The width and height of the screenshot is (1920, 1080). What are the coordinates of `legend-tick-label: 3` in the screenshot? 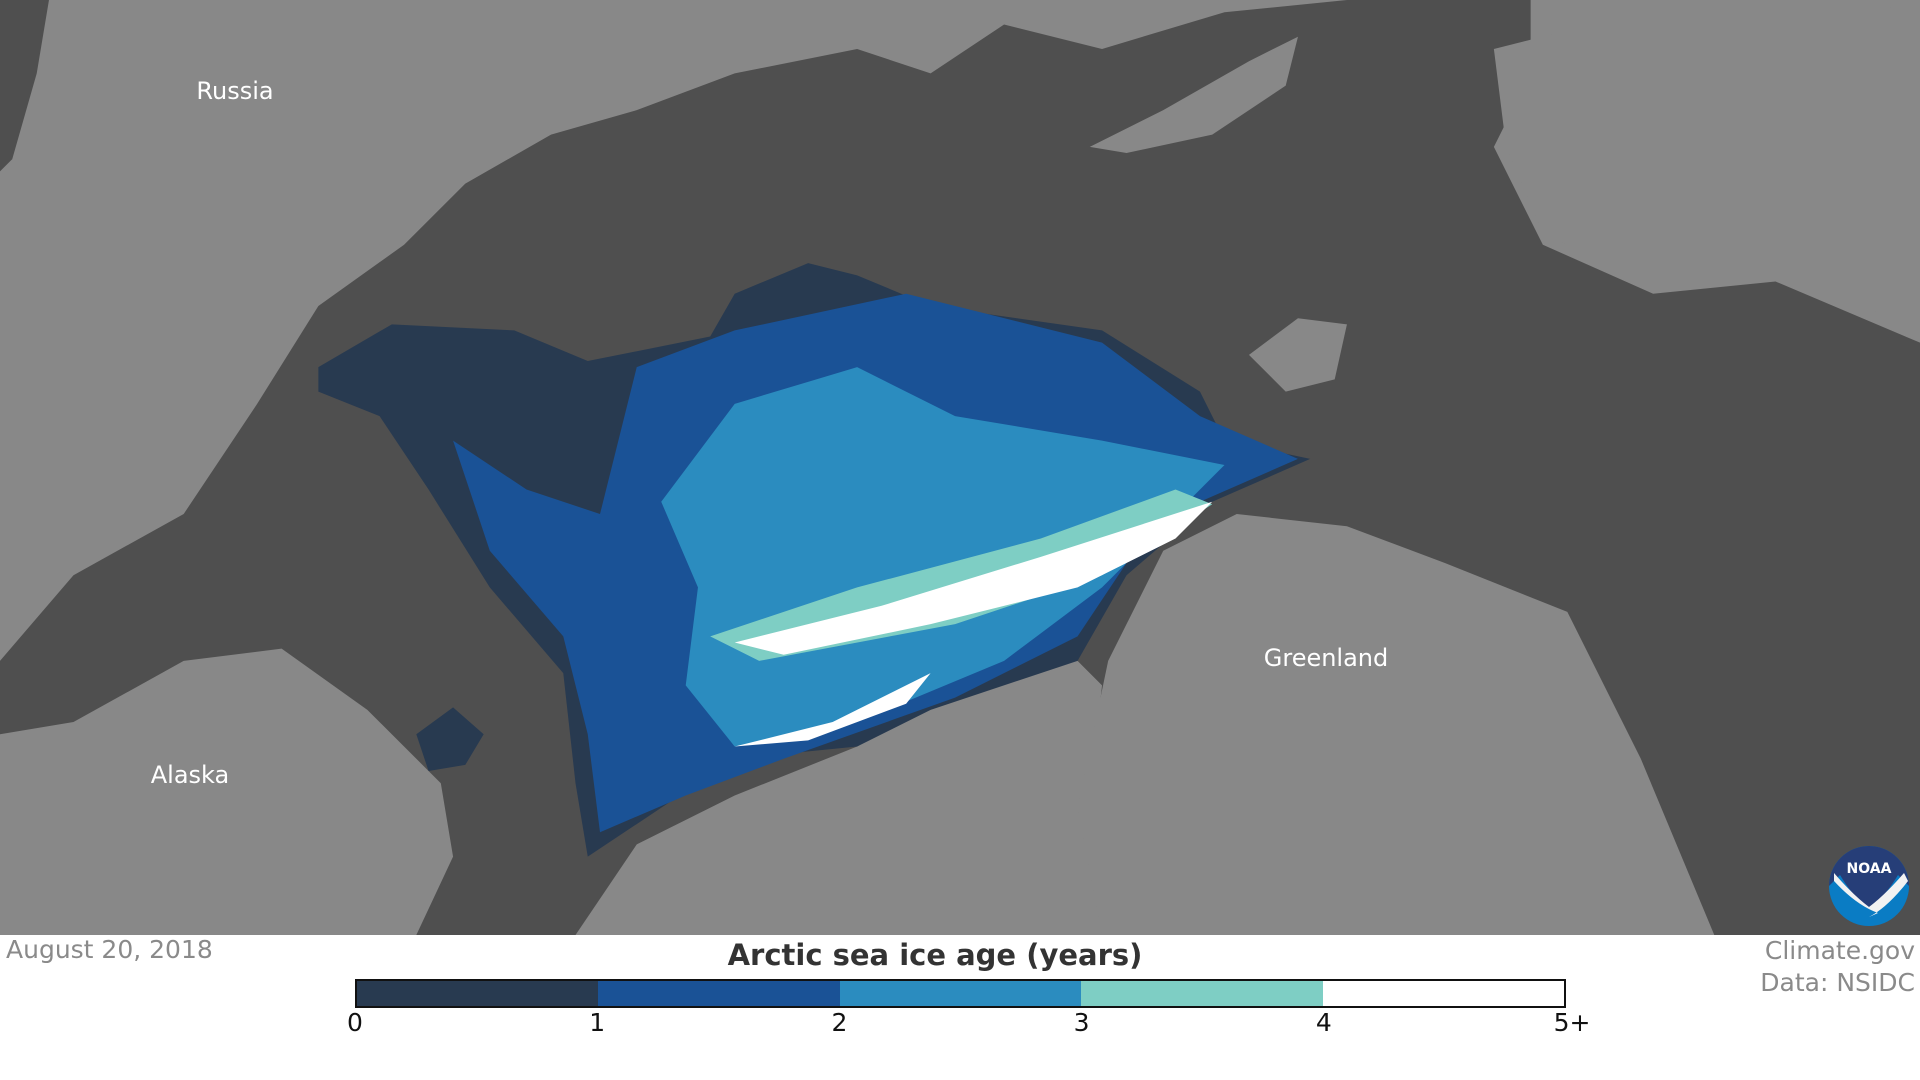 It's located at (1081, 1022).